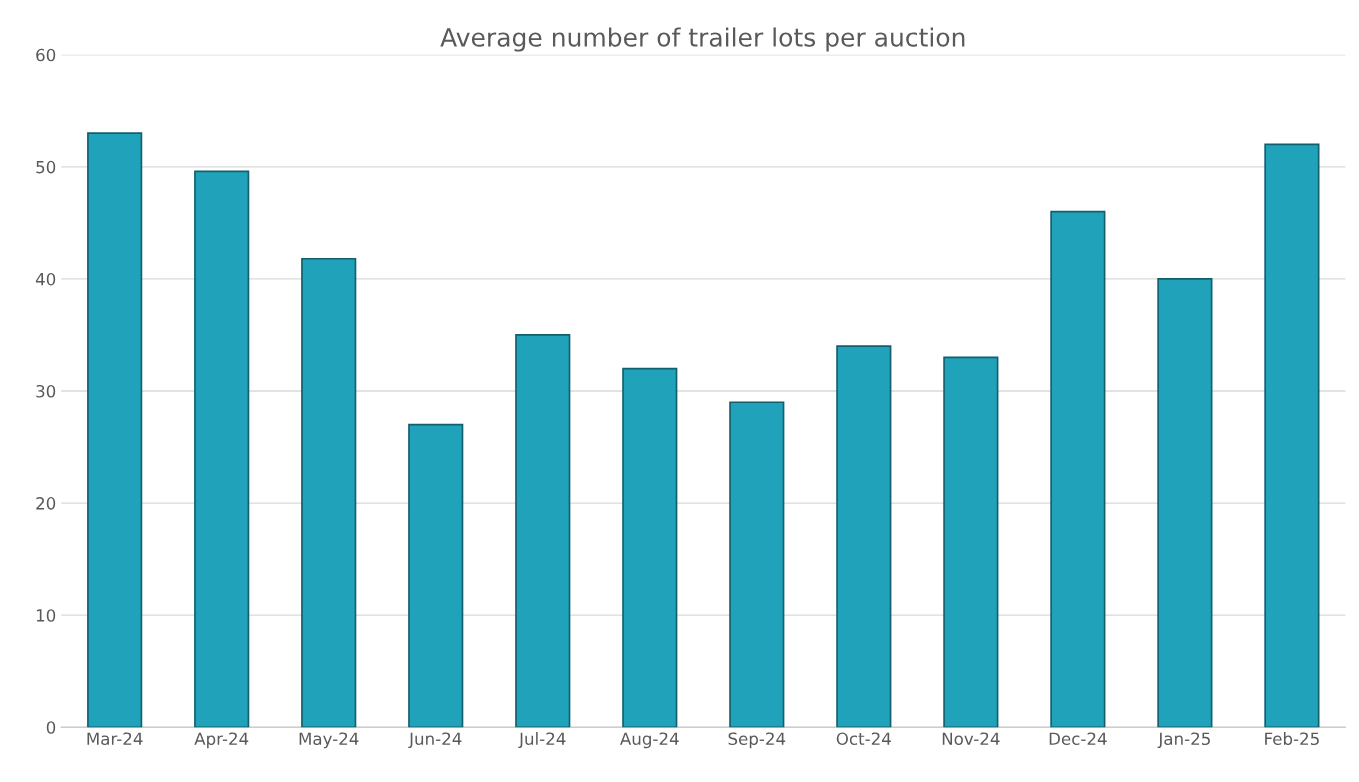 The height and width of the screenshot is (782, 1359). What do you see at coordinates (46, 167) in the screenshot?
I see `y-tick-label: 50` at bounding box center [46, 167].